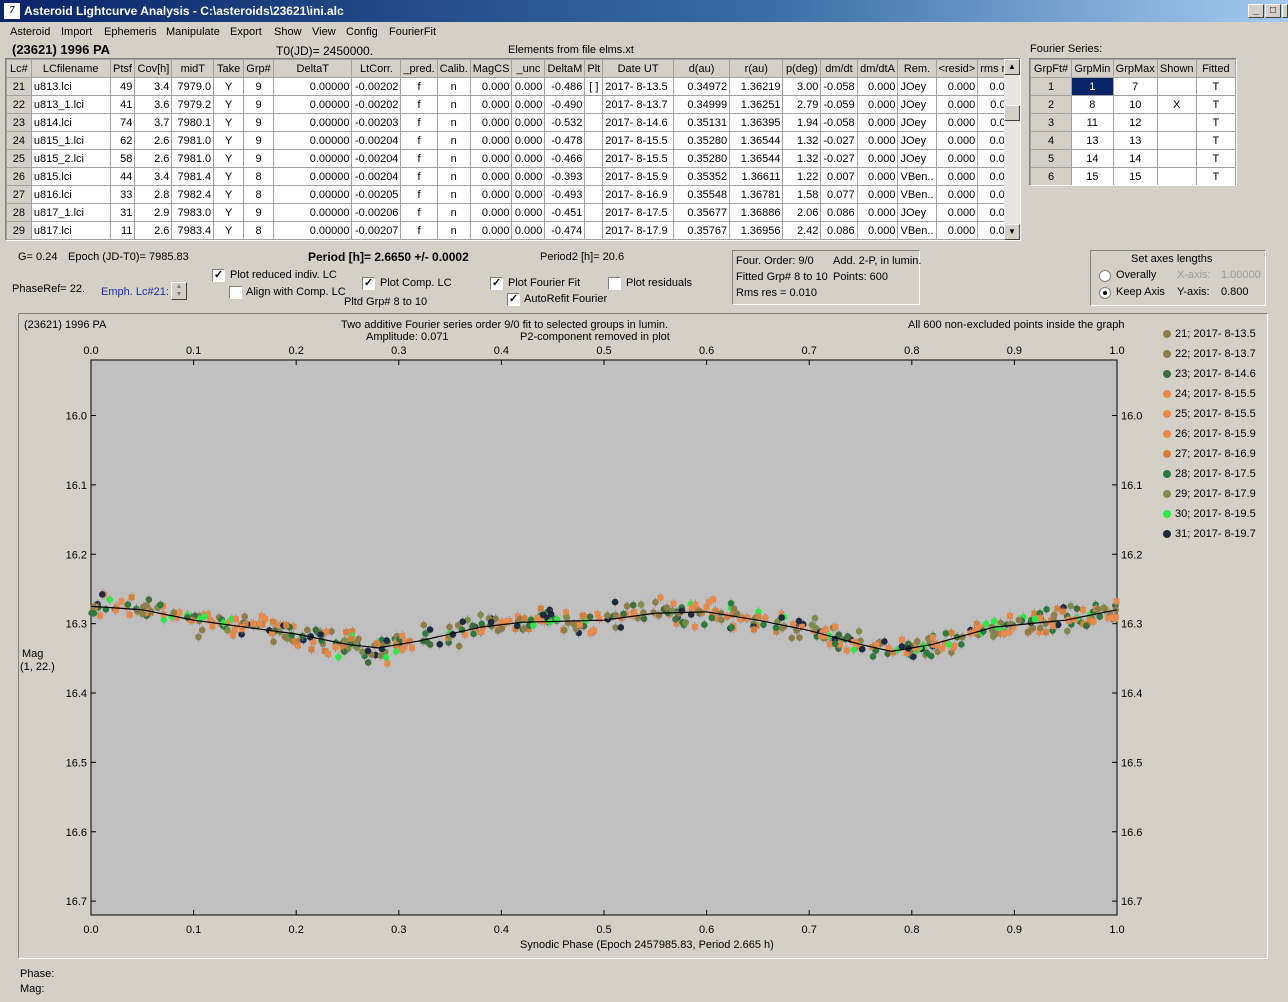  What do you see at coordinates (877, 68) in the screenshot?
I see `lc-col-header: dm/dtA` at bounding box center [877, 68].